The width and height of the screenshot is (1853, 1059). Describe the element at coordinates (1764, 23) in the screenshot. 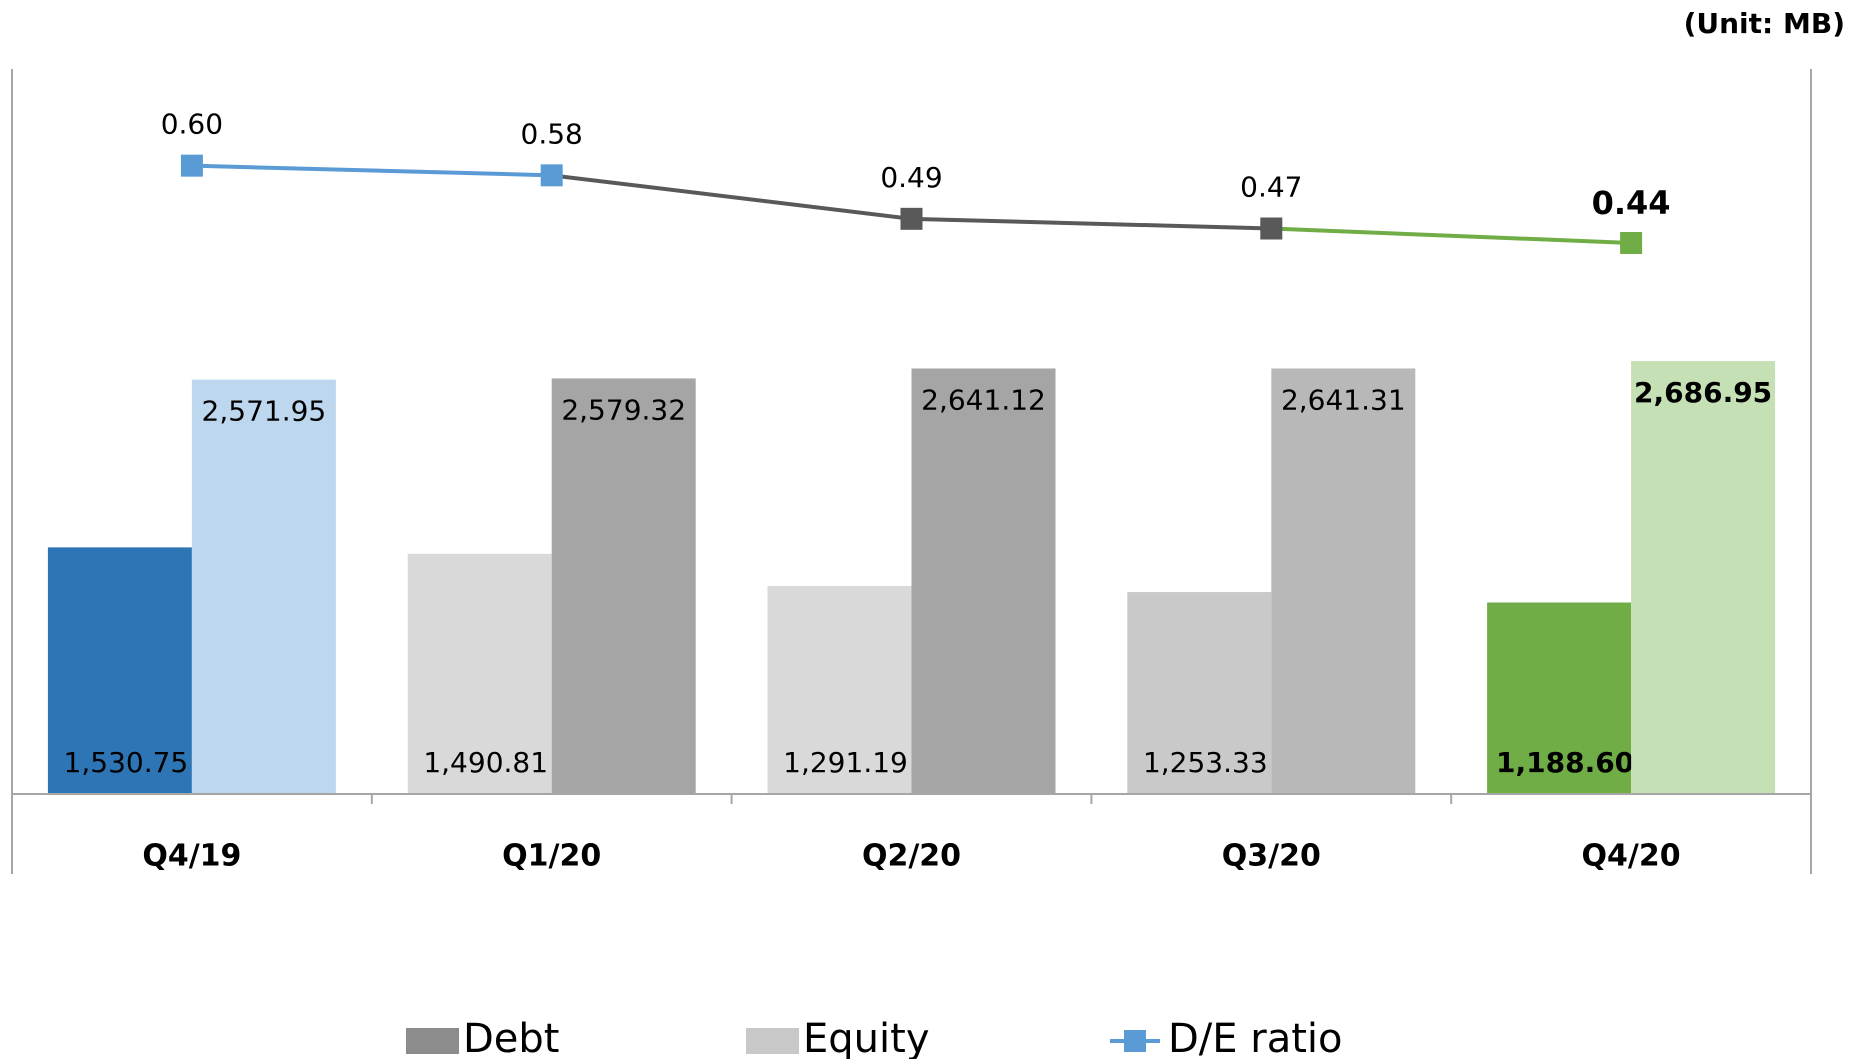

I see `unit-label: (Unit: MB)` at that location.